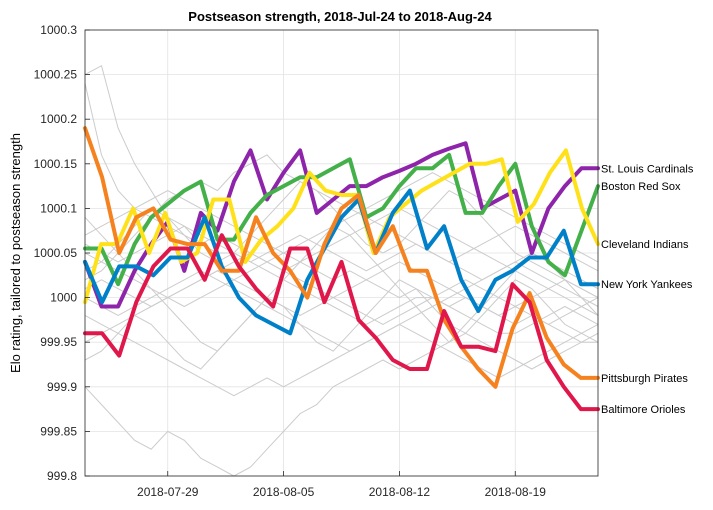 The image size is (713, 510). I want to click on y-tick-label: 999.9, so click(62, 387).